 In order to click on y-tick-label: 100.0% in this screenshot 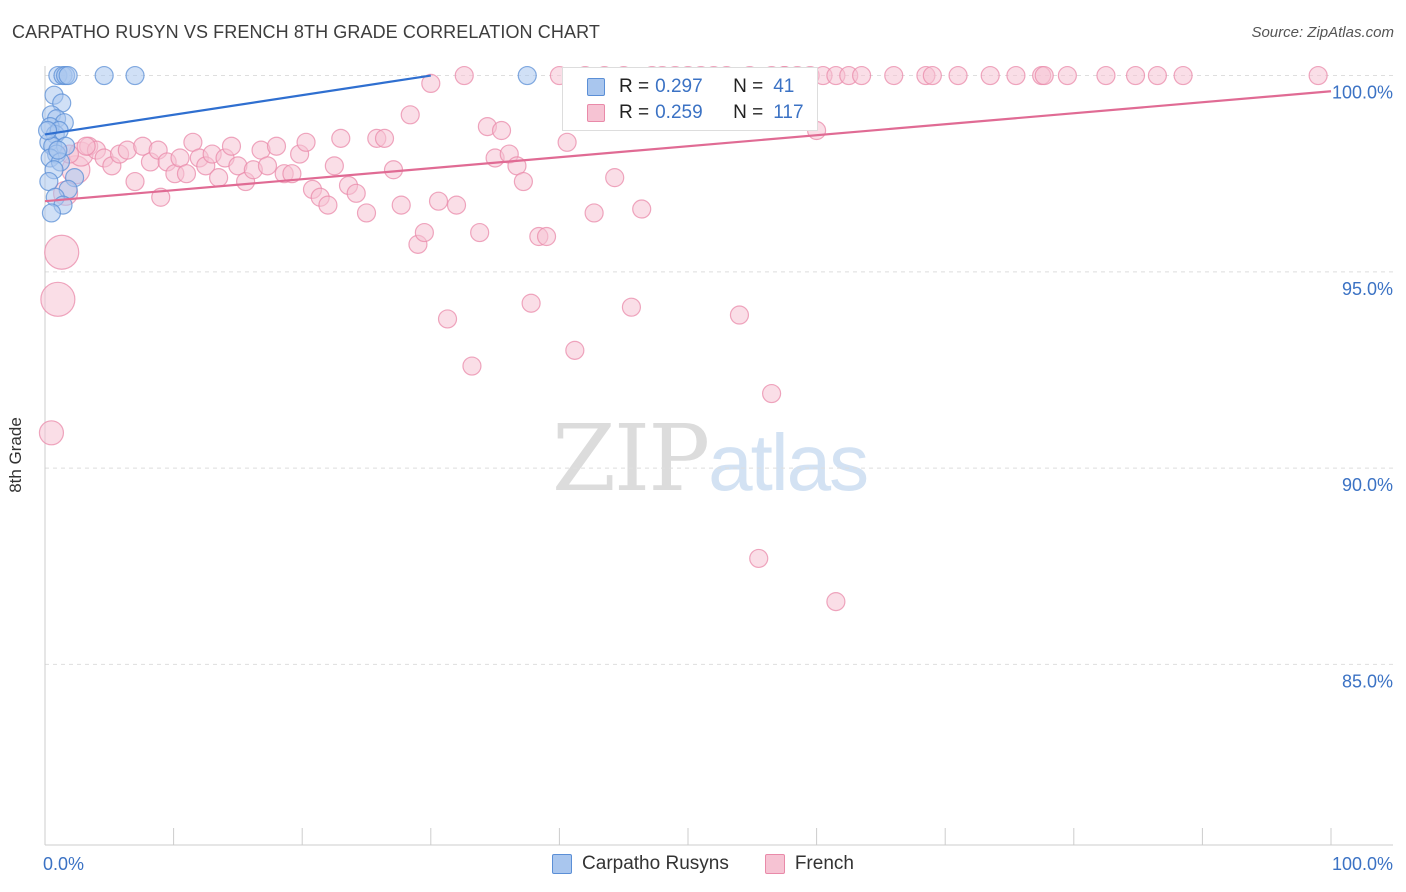, I will do `click(1362, 93)`.